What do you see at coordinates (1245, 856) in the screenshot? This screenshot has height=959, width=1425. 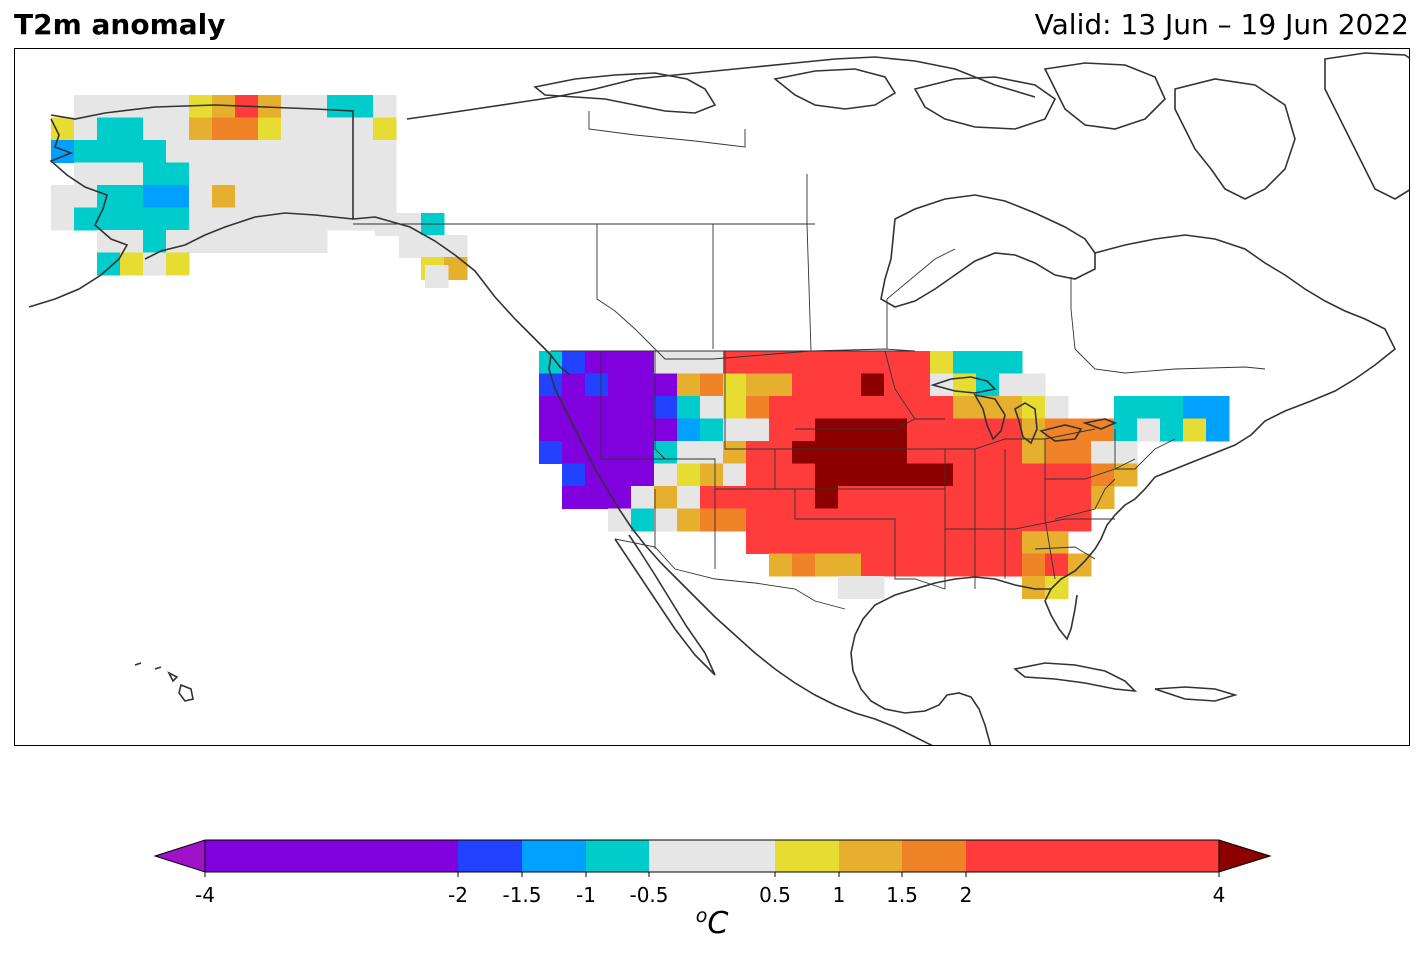 I see `colorbar-over-triangle` at bounding box center [1245, 856].